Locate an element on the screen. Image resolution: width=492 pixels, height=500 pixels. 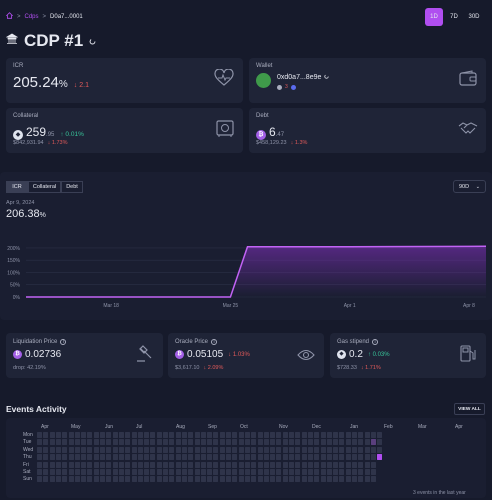
chart-range-select: 90D ⌄ is located at coordinates (469, 186).